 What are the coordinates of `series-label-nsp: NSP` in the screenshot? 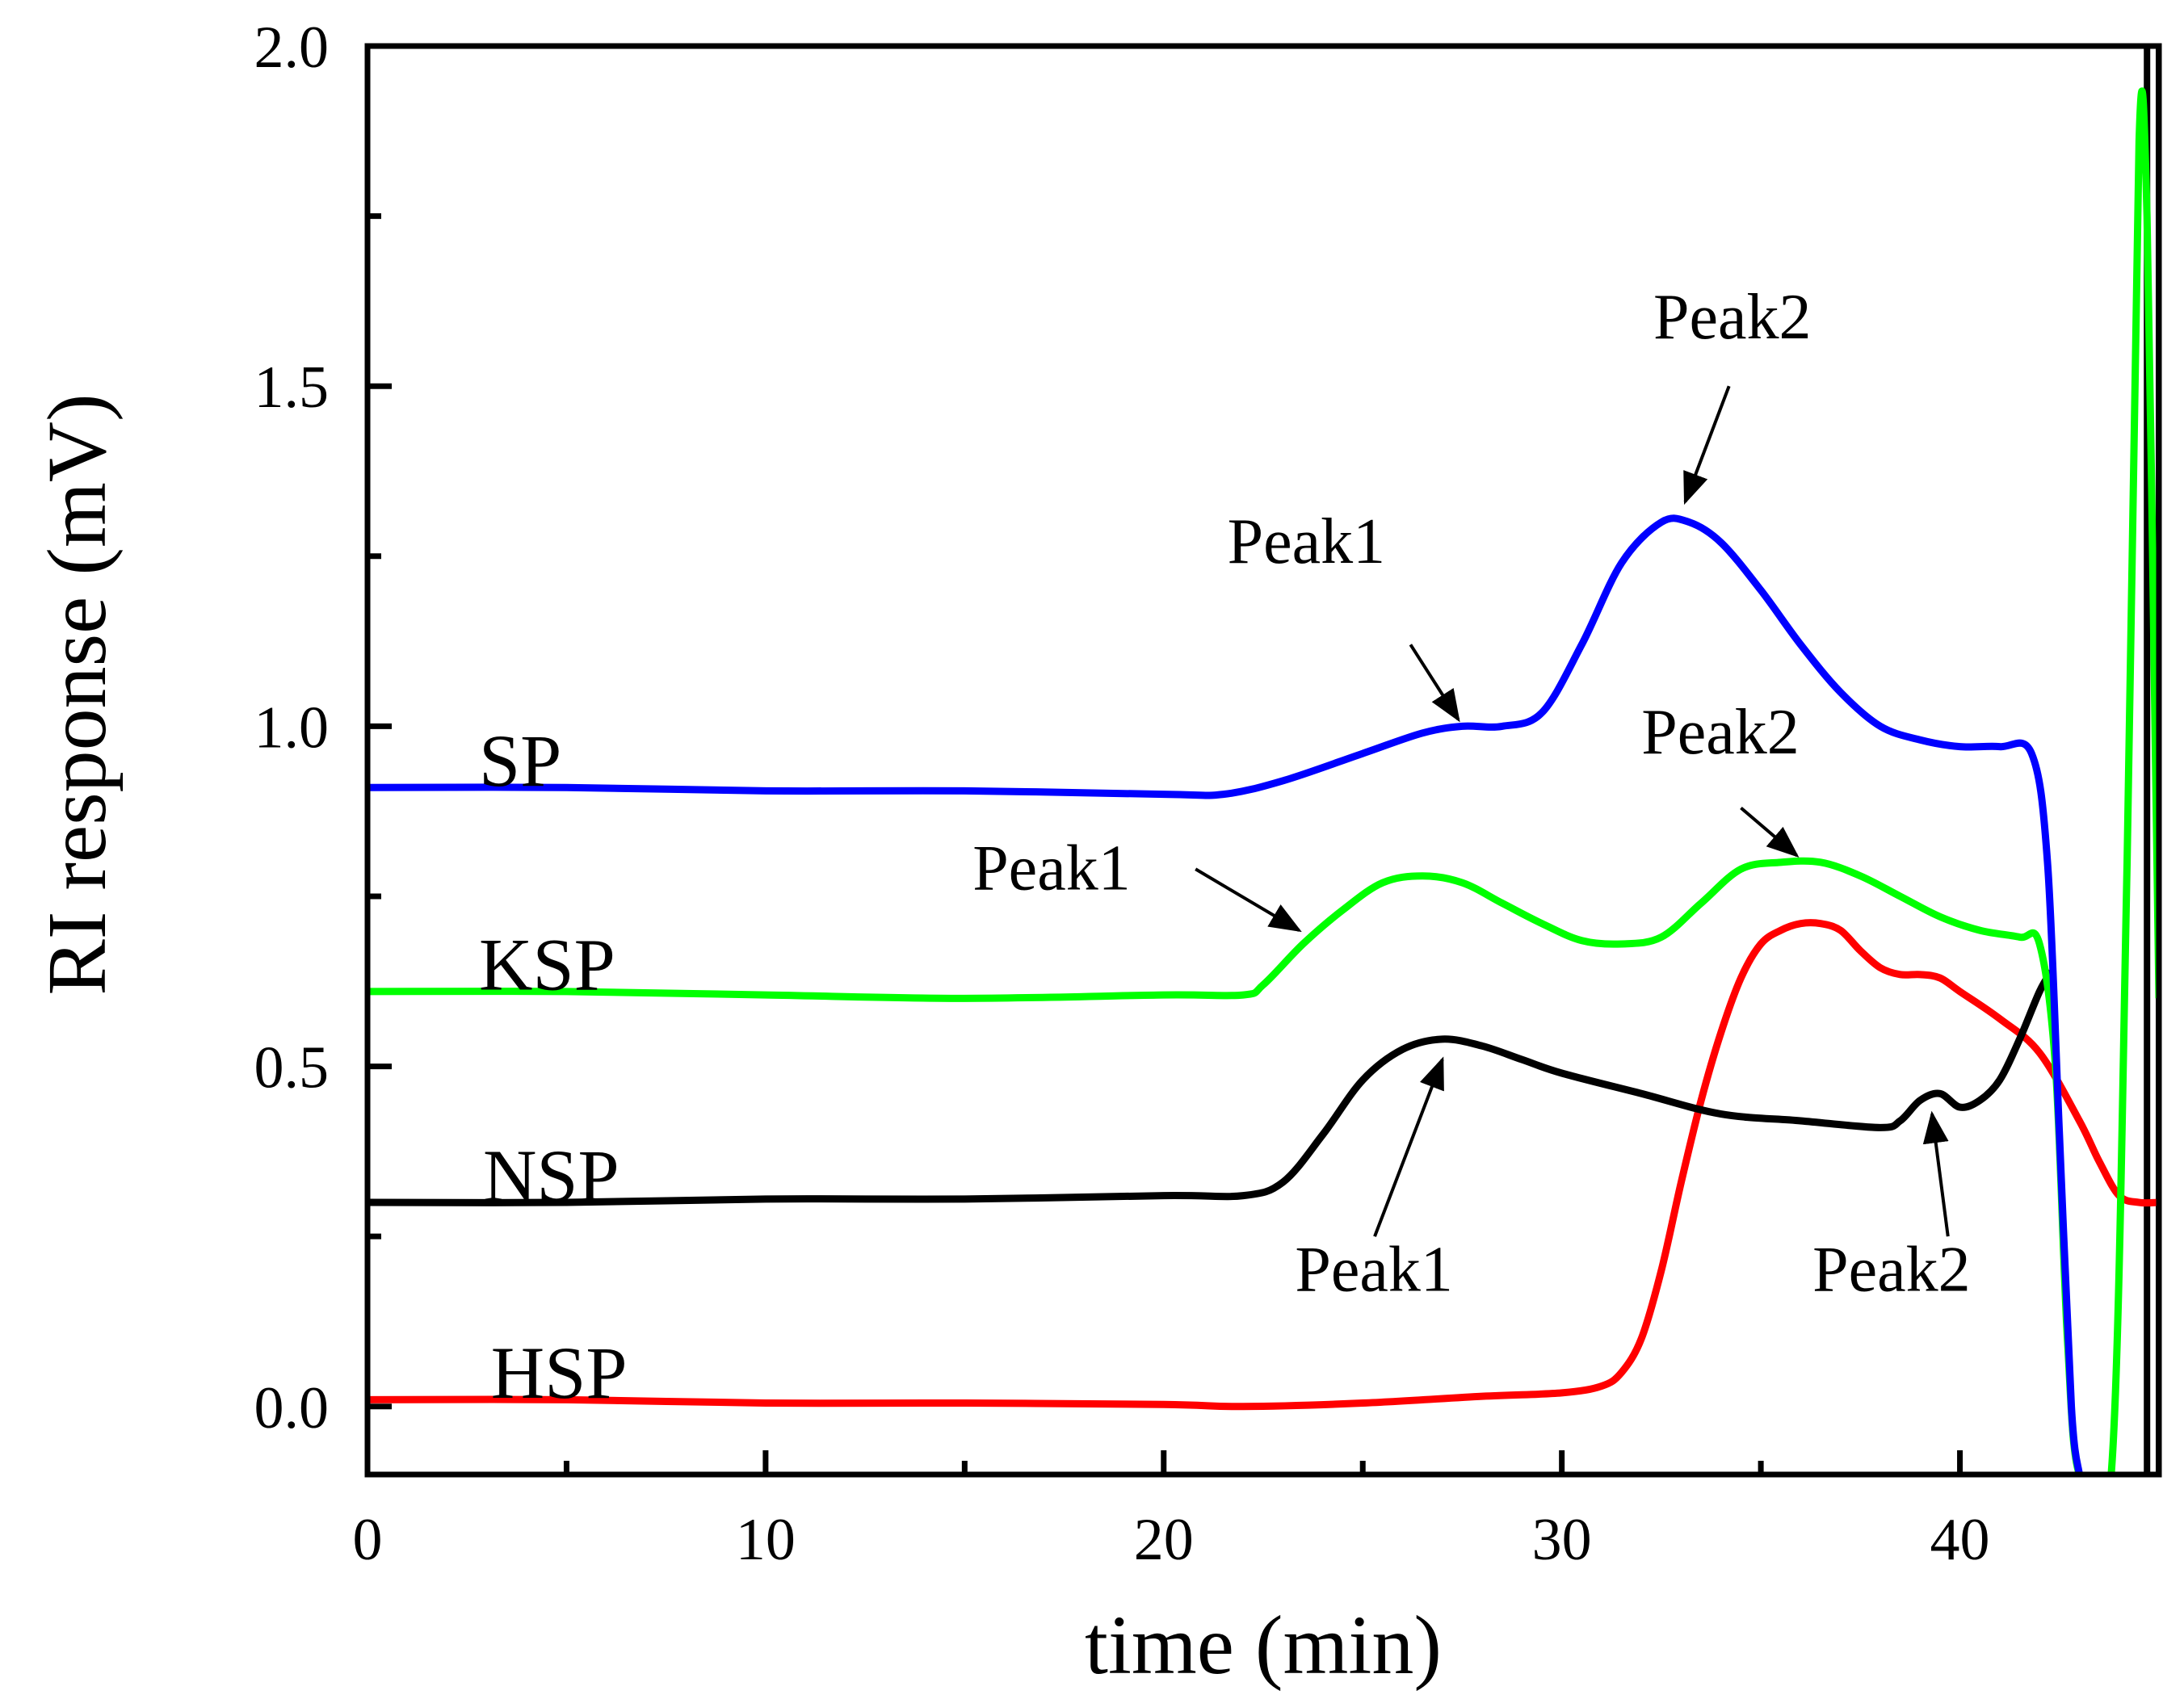 It's located at (551, 1176).